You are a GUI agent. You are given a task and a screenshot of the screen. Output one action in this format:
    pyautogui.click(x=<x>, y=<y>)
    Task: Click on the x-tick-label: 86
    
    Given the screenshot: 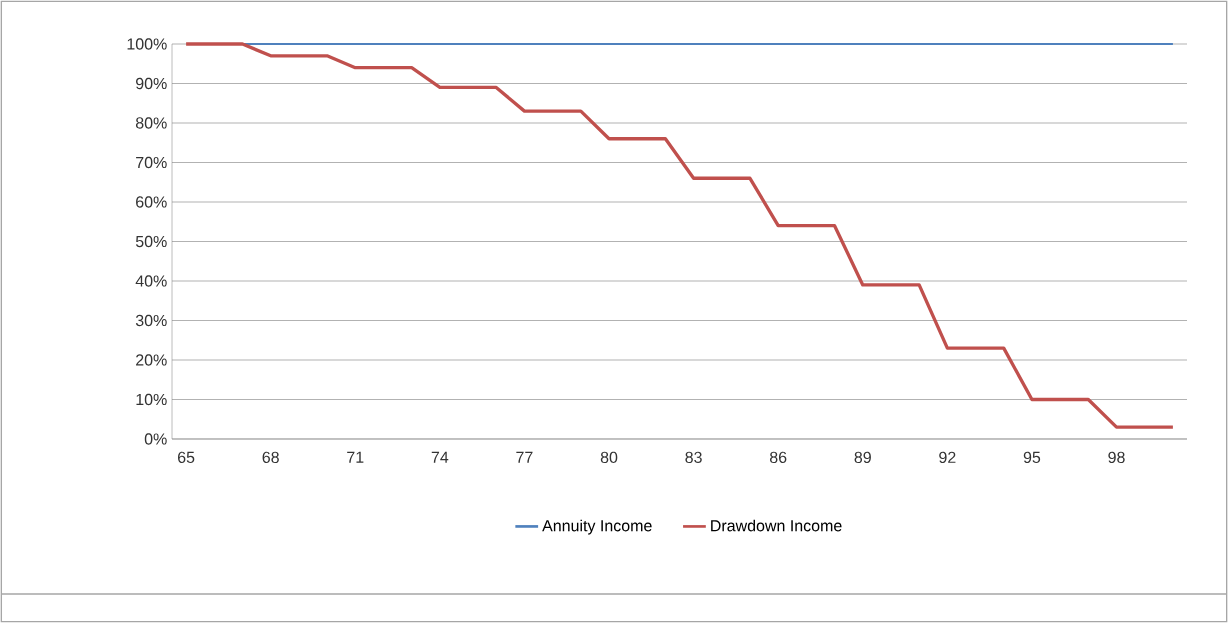 What is the action you would take?
    pyautogui.click(x=778, y=457)
    